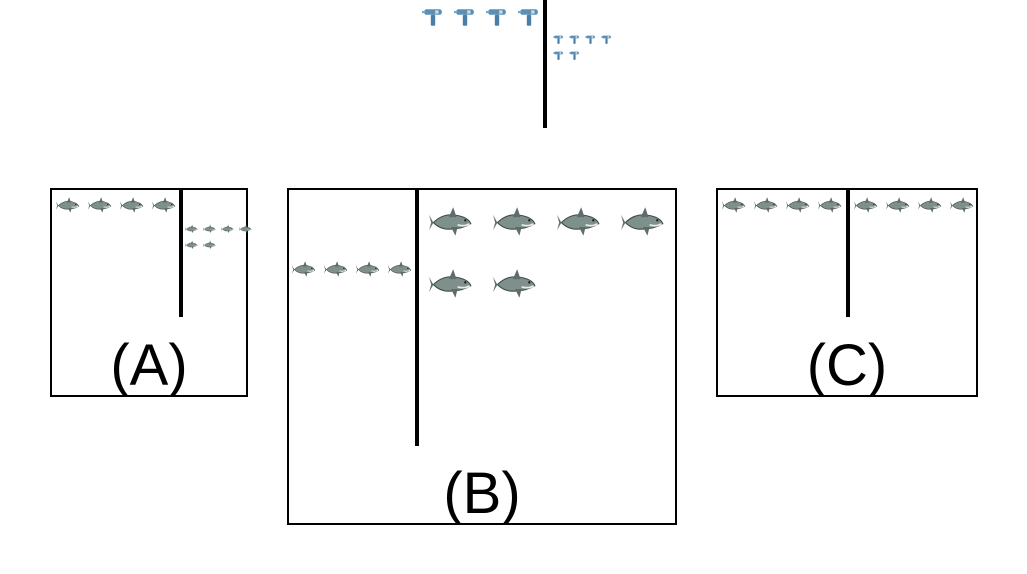  What do you see at coordinates (545, 64) in the screenshot?
I see `top-divider` at bounding box center [545, 64].